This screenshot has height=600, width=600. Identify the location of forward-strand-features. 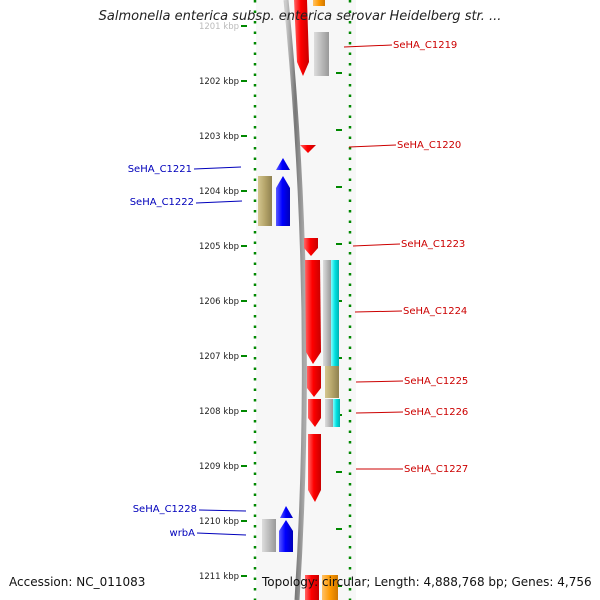
(317, 300).